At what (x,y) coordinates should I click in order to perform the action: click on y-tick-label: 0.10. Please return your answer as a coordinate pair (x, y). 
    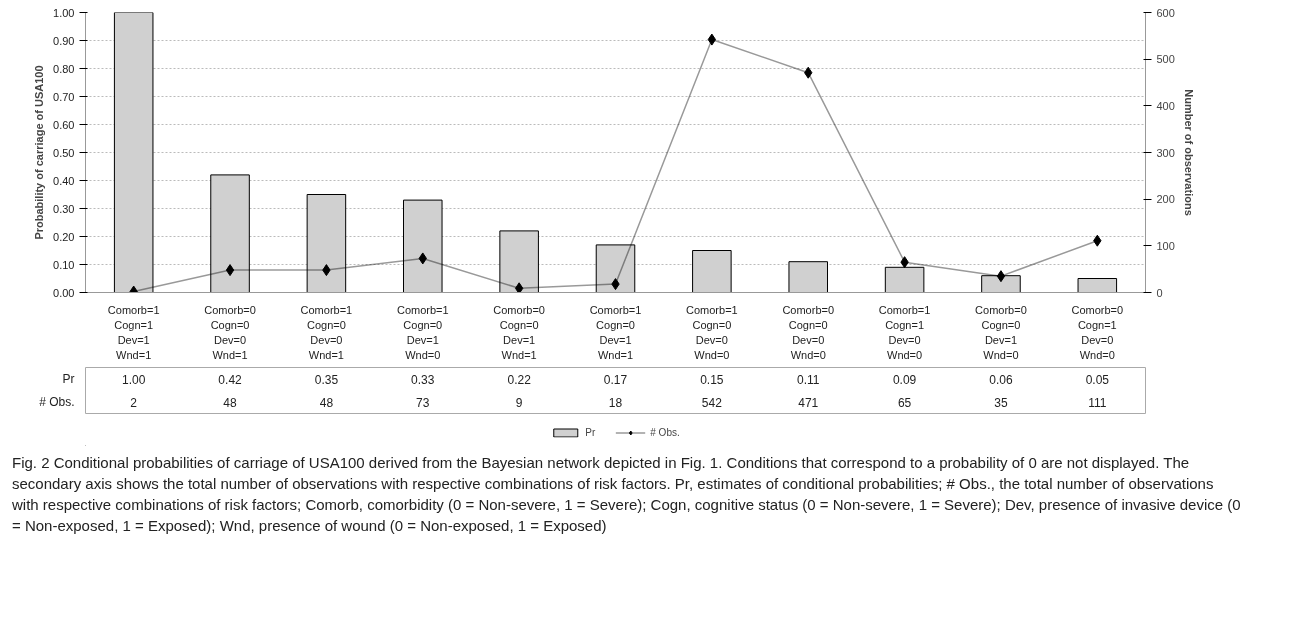
    Looking at the image, I should click on (64, 264).